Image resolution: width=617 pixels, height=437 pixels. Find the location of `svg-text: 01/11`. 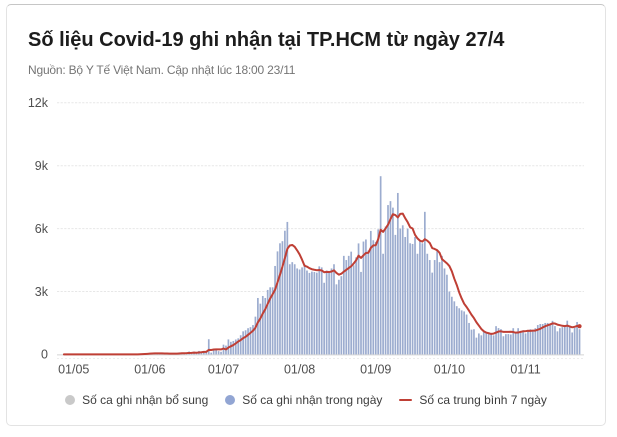

svg-text: 01/11 is located at coordinates (525, 370).